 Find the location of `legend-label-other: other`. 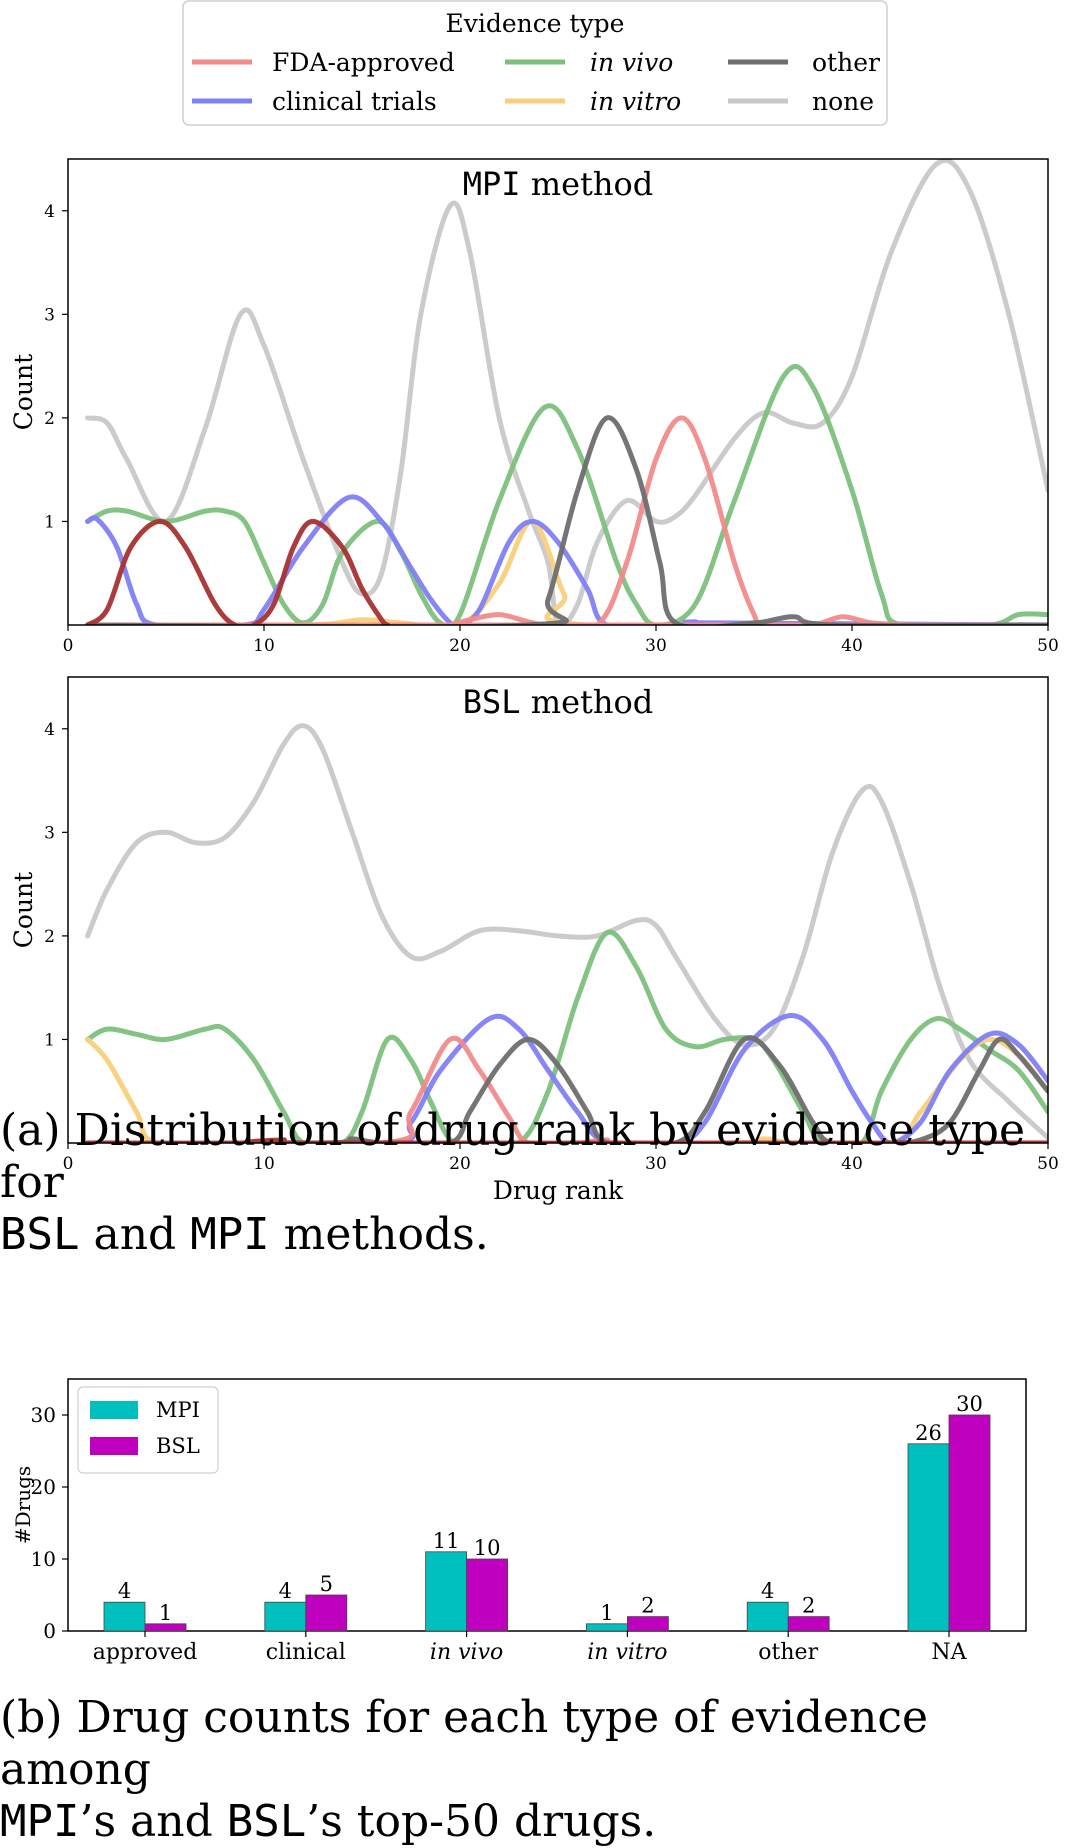

legend-label-other: other is located at coordinates (846, 62).